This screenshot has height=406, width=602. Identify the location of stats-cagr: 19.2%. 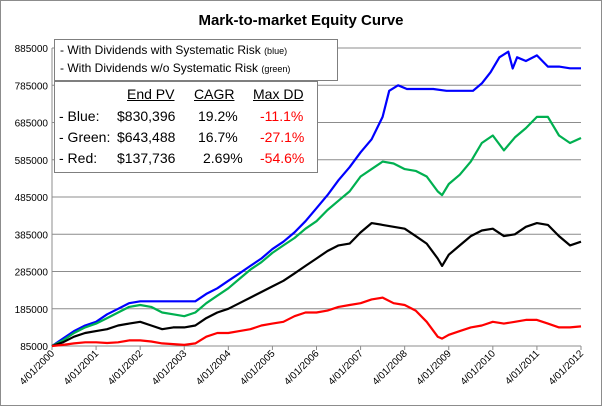
(218, 116).